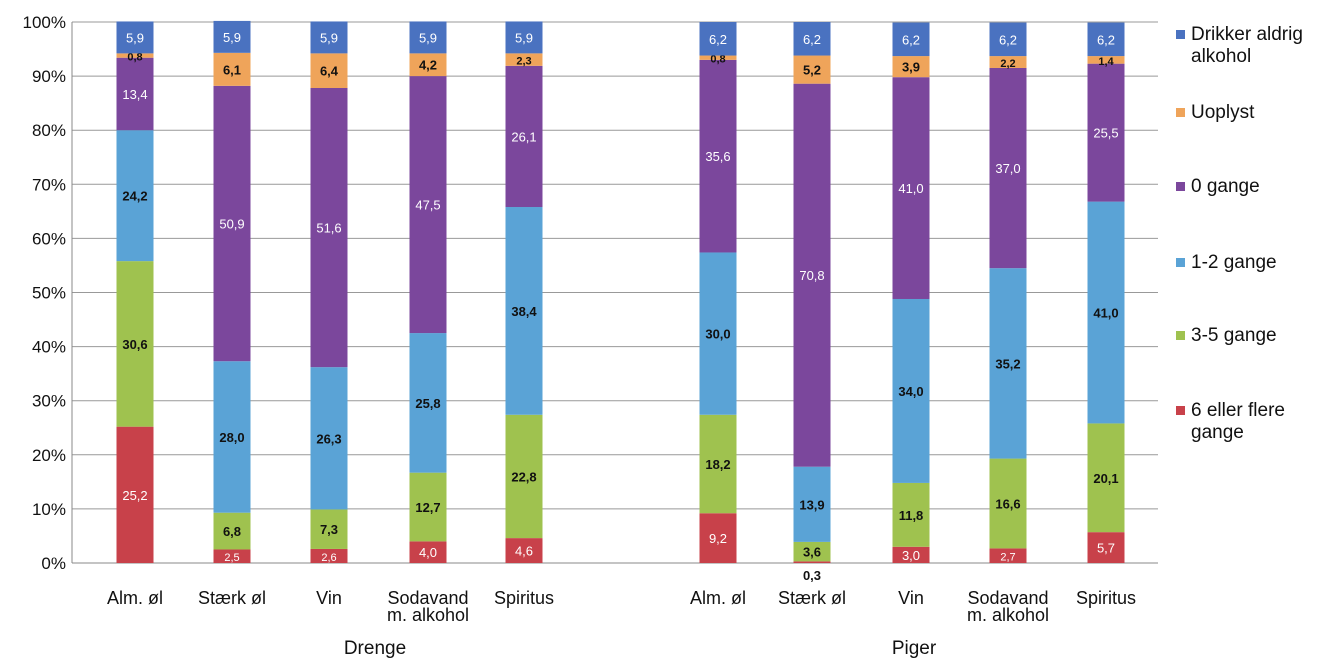 The width and height of the screenshot is (1334, 670). Describe the element at coordinates (375, 648) in the screenshot. I see `group-label-drenge: Drenge` at that location.